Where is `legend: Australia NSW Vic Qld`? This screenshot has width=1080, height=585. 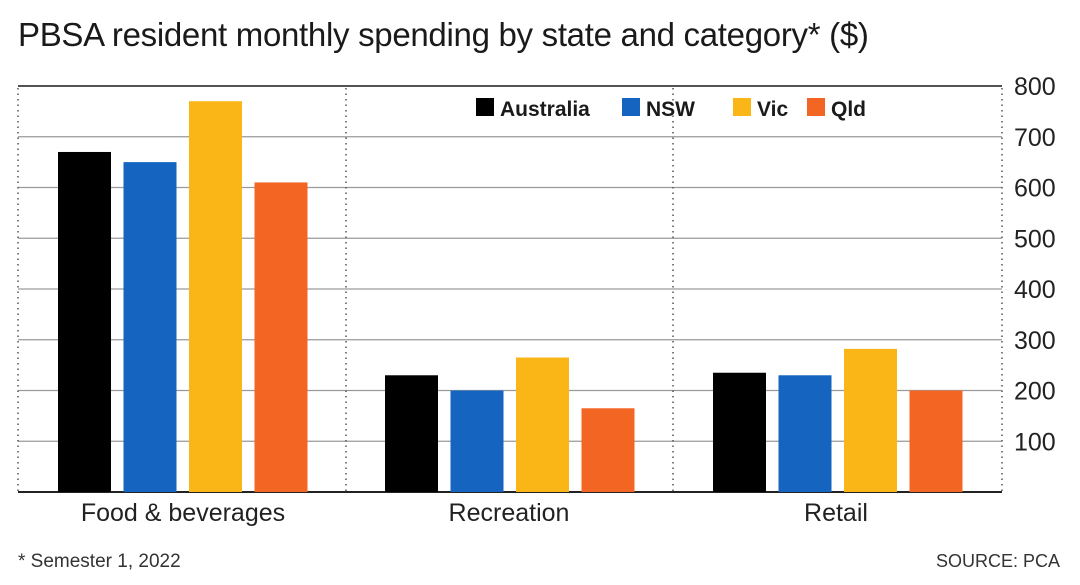 legend: Australia NSW Vic Qld is located at coordinates (671, 109).